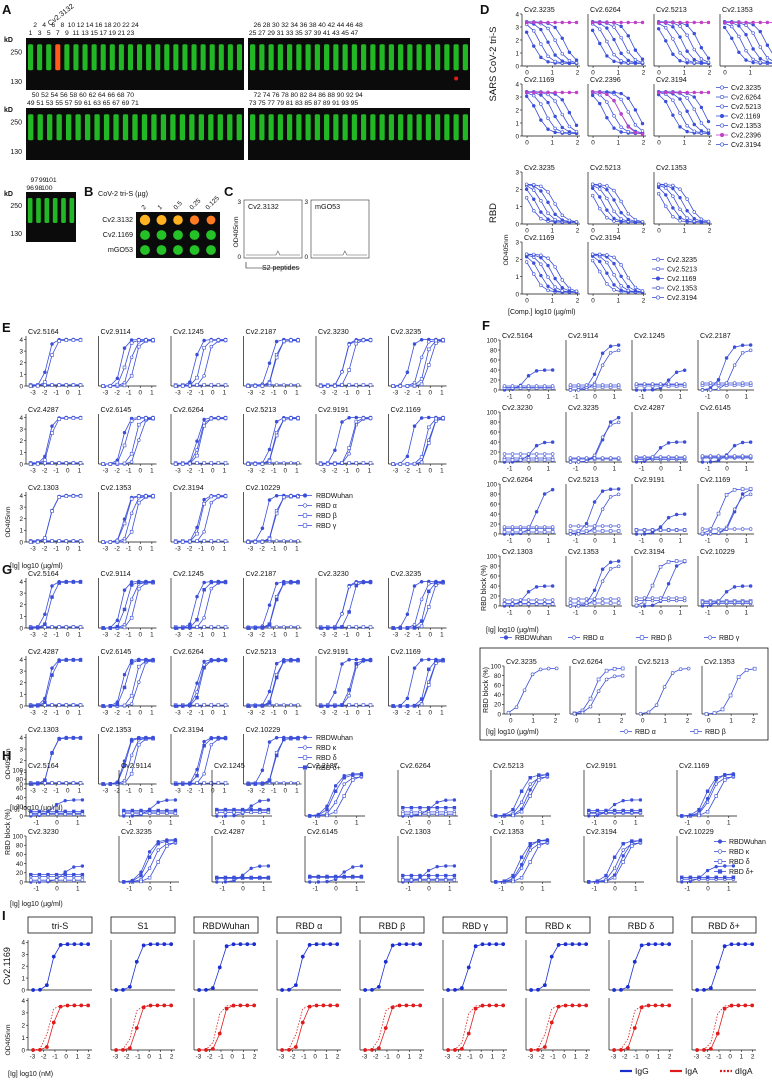  Describe the element at coordinates (127, 604) in the screenshot. I see `mini-plot: Cv2.9114-3 -2 -1 0 1` at that location.